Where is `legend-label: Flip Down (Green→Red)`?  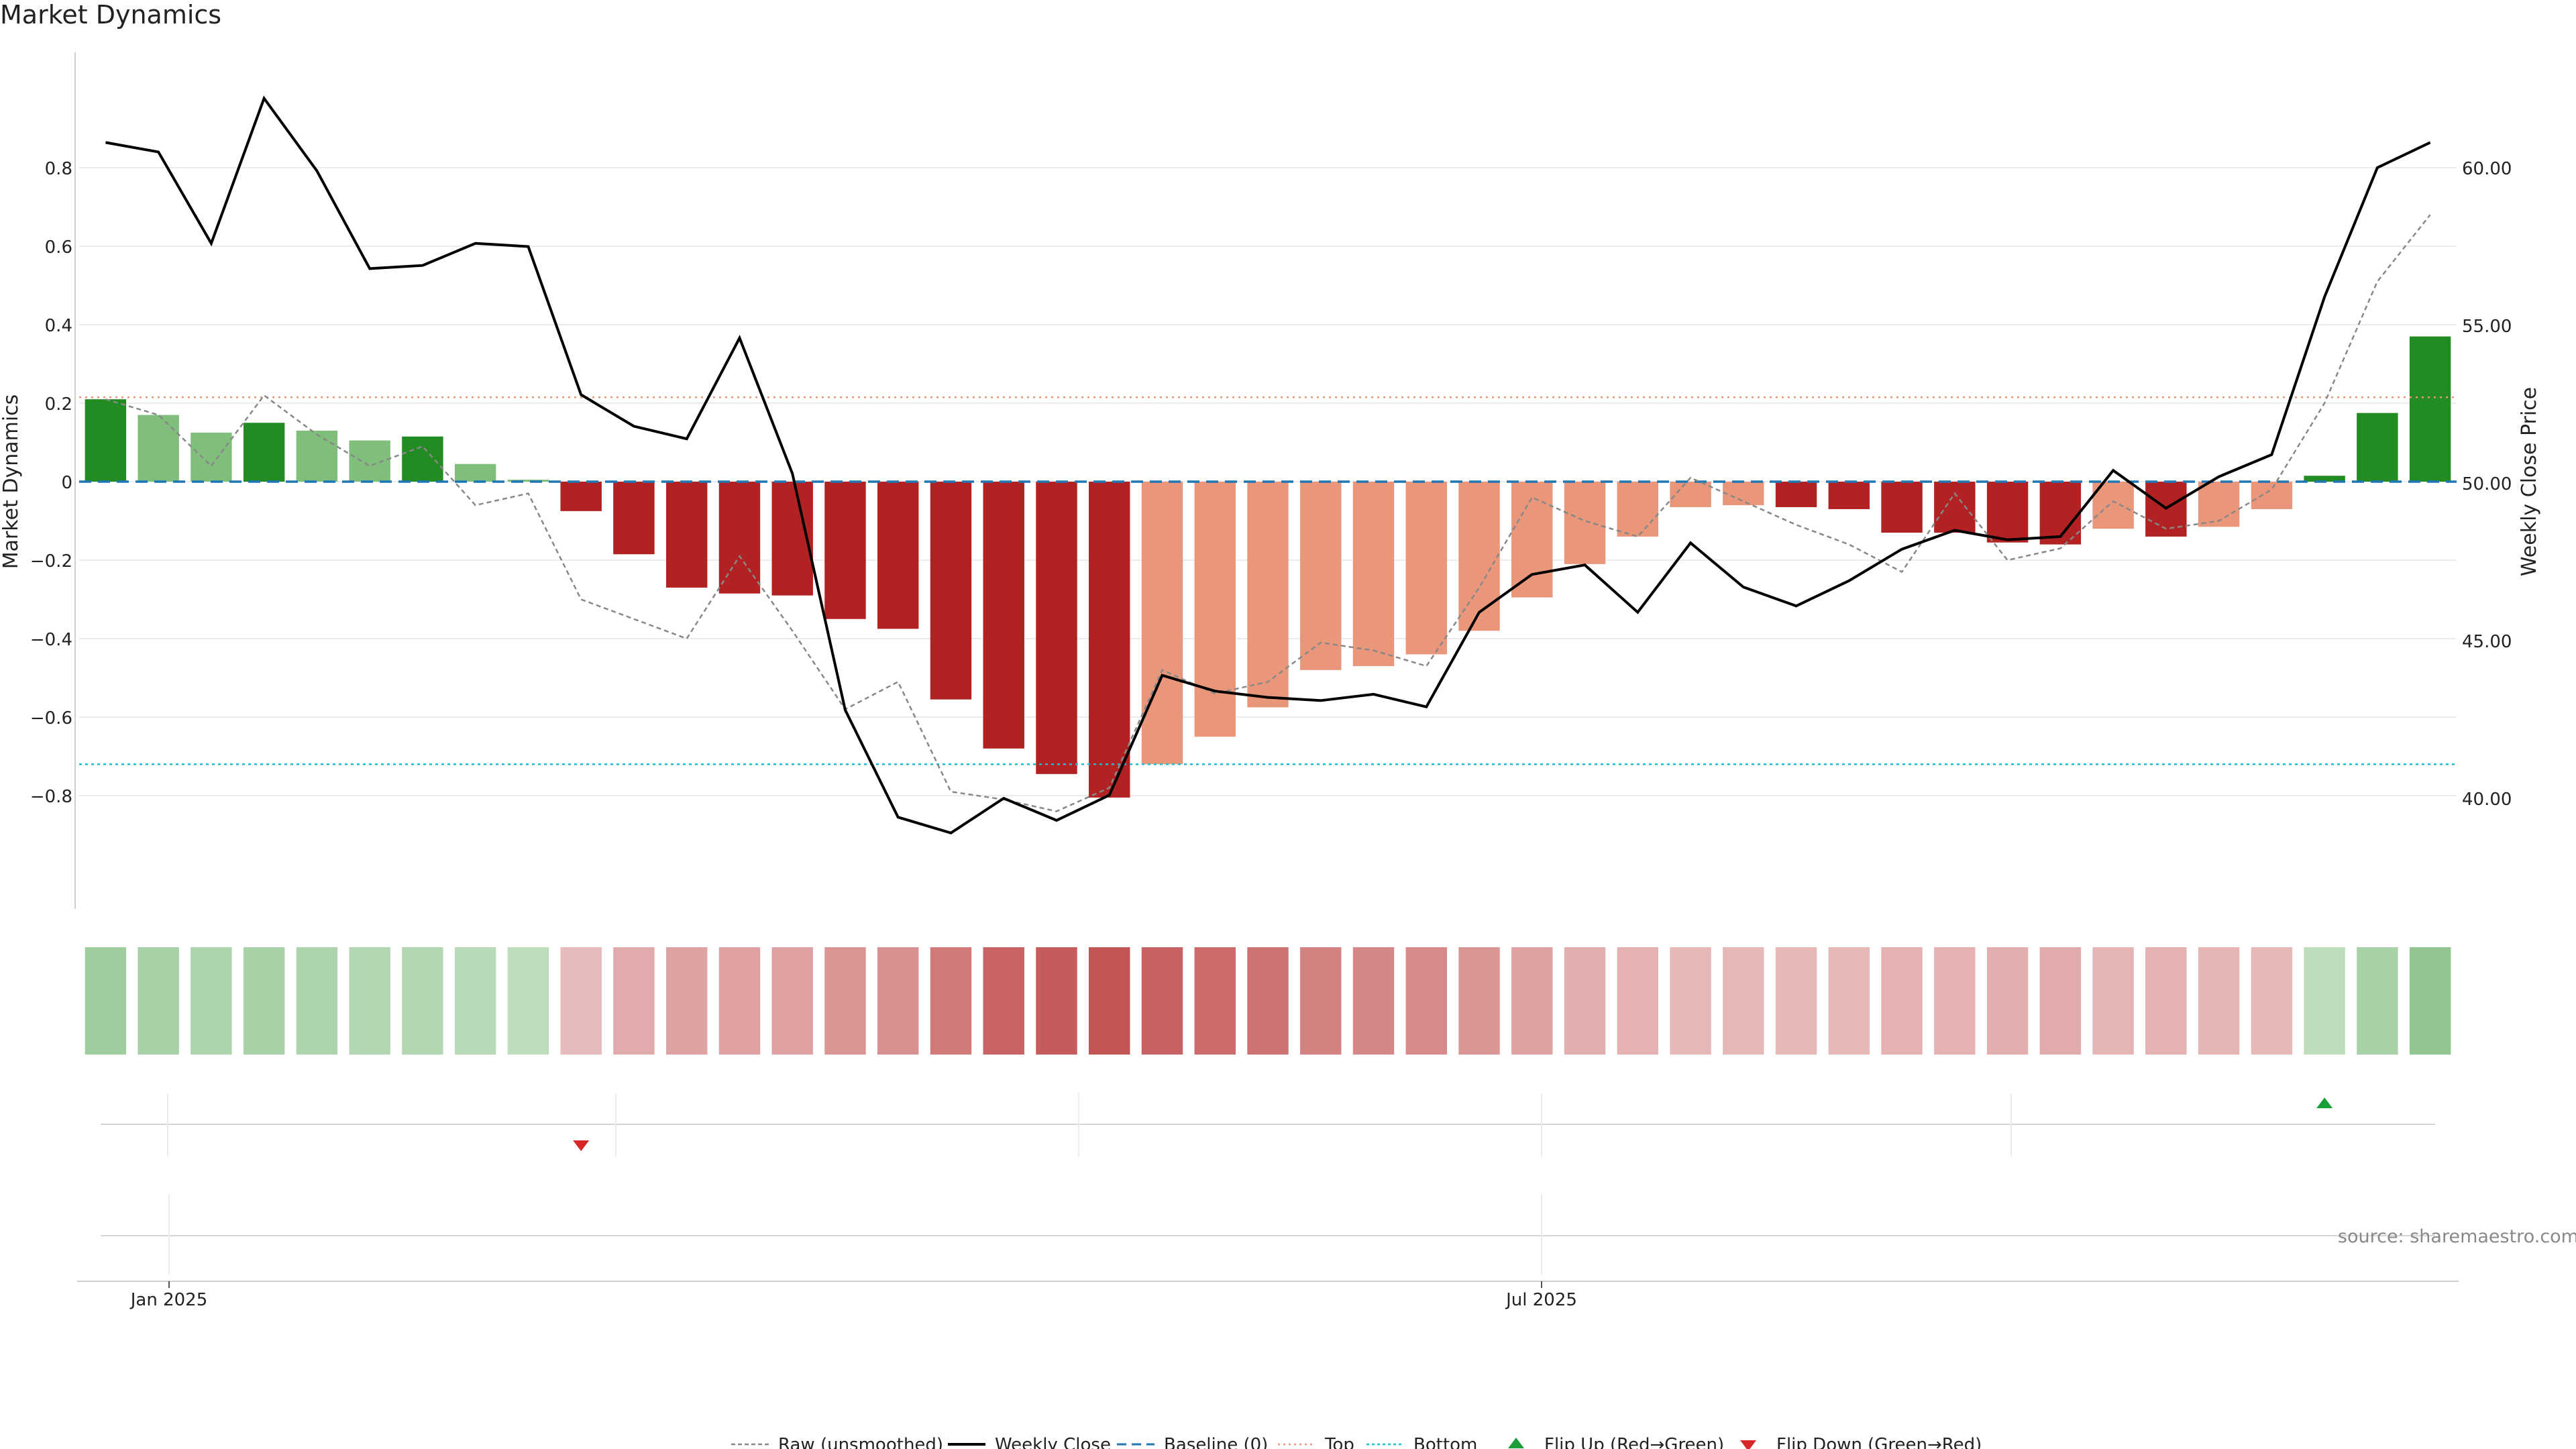
legend-label: Flip Down (Green→Red) is located at coordinates (1879, 1442).